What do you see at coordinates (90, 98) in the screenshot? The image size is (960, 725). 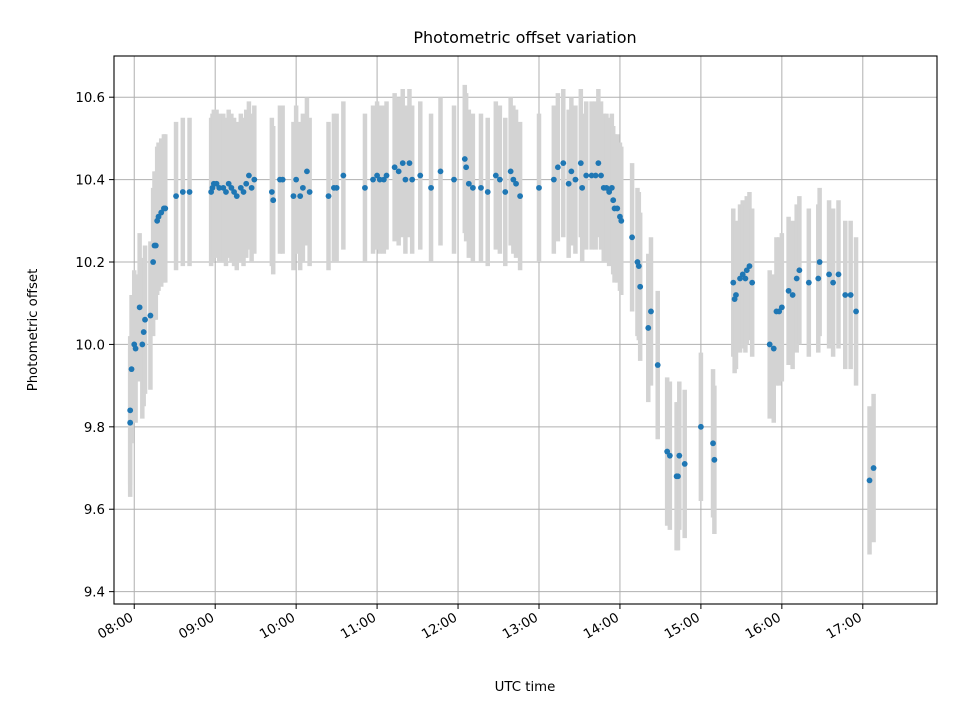 I see `y-tick-label: 10.6` at bounding box center [90, 98].